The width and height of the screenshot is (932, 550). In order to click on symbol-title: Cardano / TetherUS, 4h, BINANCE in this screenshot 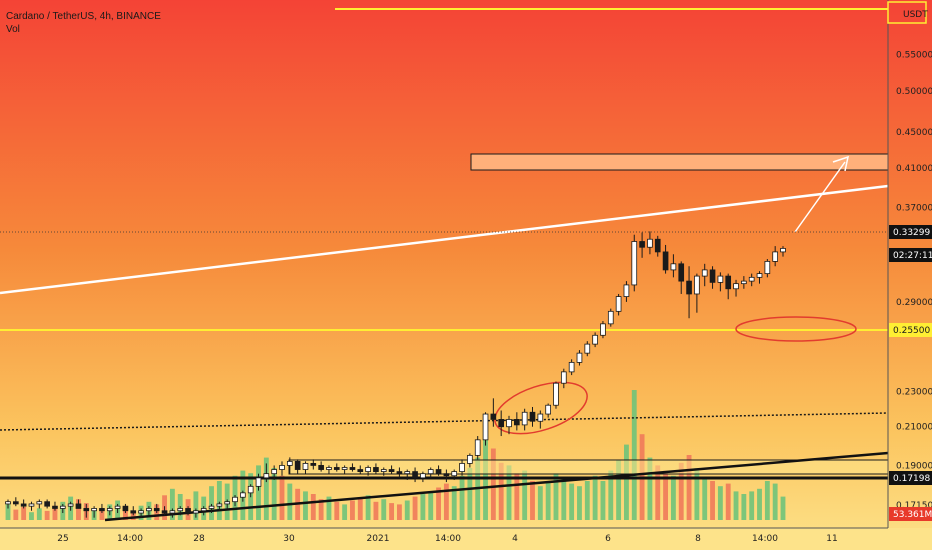, I will do `click(83, 16)`.